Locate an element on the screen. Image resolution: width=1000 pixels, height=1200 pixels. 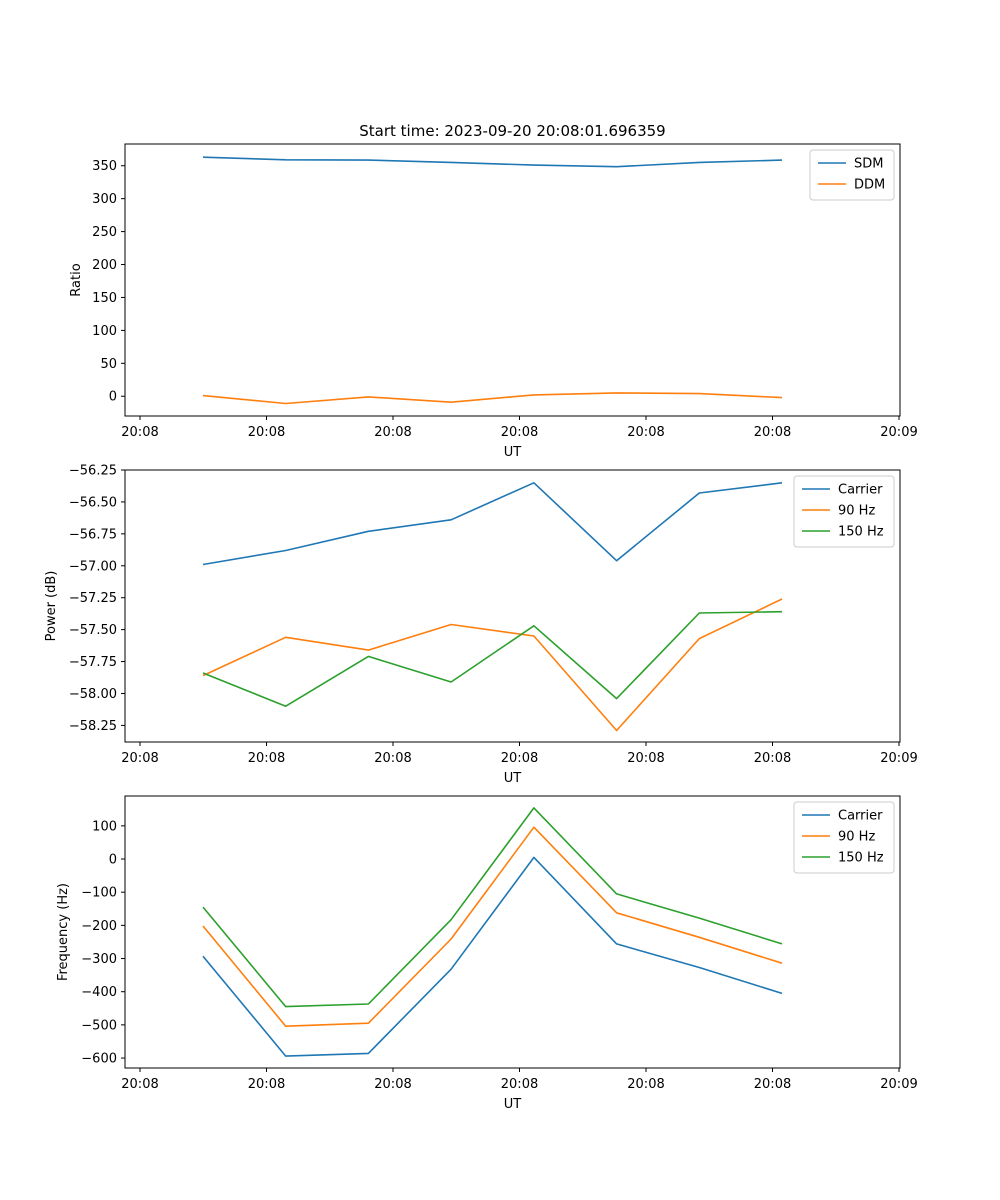
y-tick-label: −57.00 is located at coordinates (93, 566).